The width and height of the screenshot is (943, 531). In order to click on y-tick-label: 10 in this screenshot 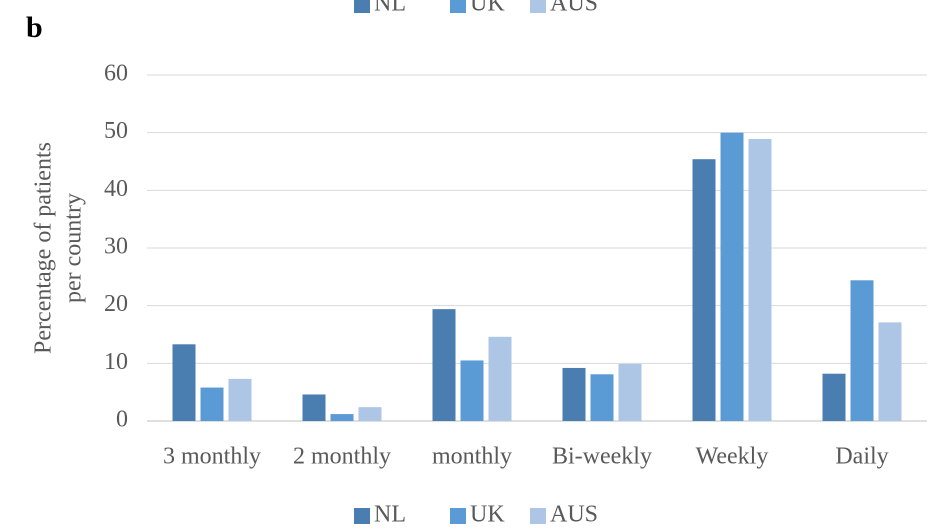, I will do `click(116, 362)`.